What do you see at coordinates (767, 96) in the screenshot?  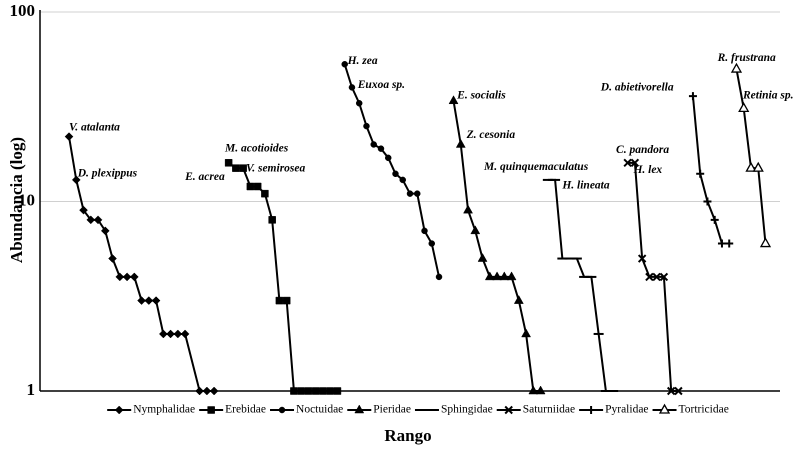 I see `annotation: Retinia sp.` at bounding box center [767, 96].